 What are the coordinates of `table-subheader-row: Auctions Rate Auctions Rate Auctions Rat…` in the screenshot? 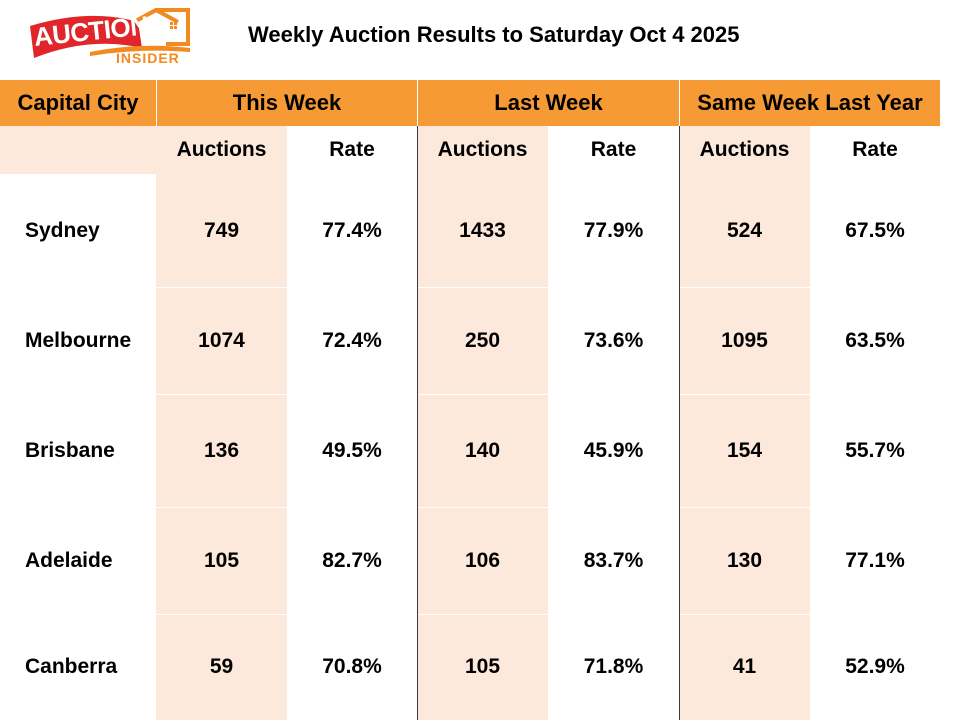 It's located at (470, 150).